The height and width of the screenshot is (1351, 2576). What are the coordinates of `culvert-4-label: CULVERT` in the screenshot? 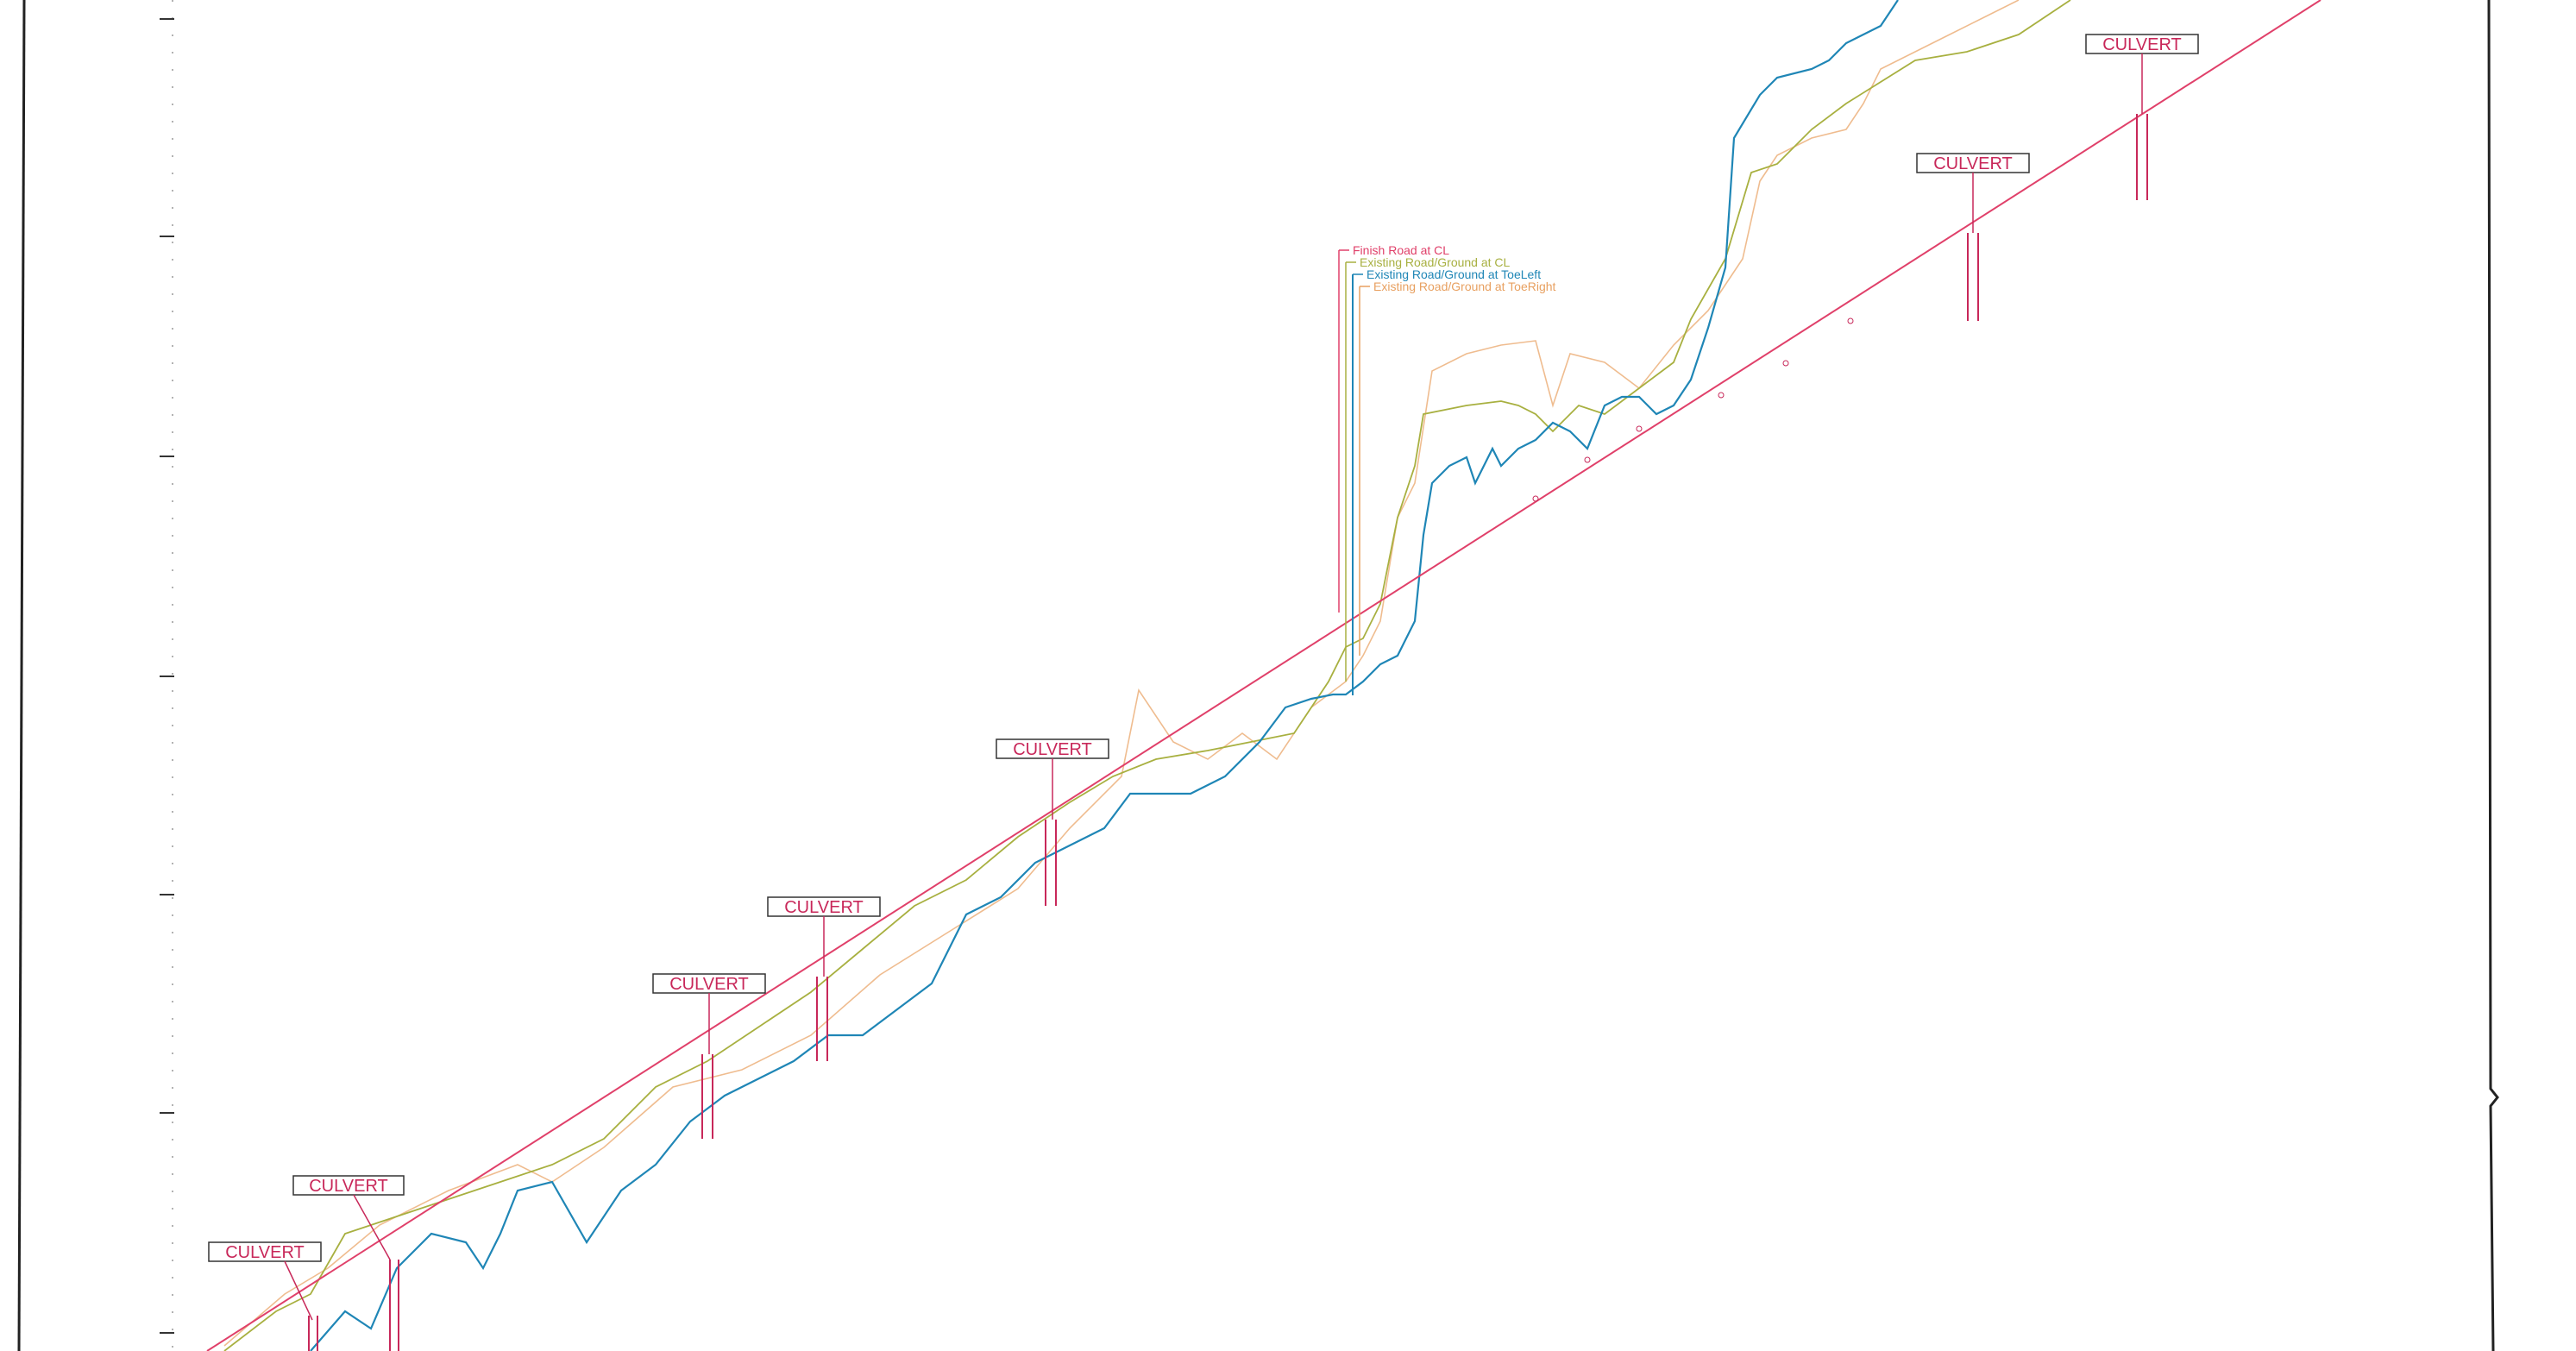 It's located at (824, 907).